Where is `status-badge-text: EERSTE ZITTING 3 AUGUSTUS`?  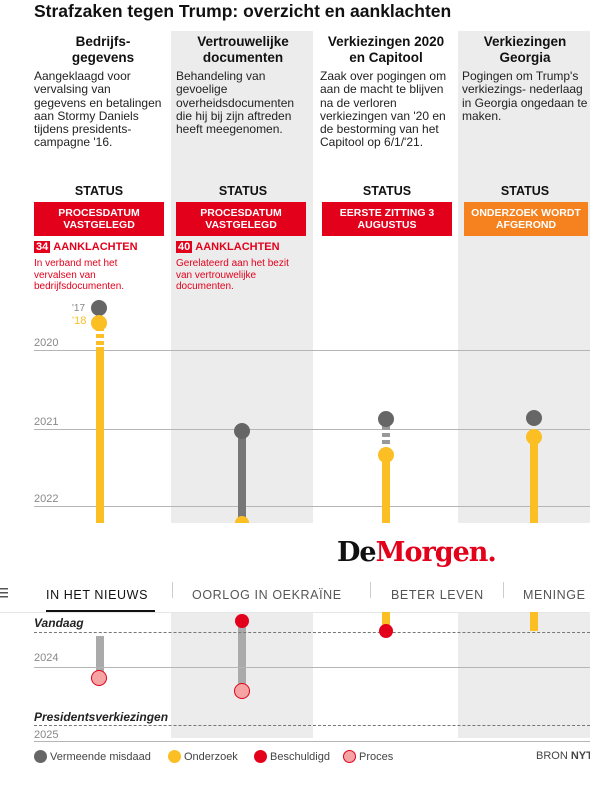 status-badge-text: EERSTE ZITTING 3 AUGUSTUS is located at coordinates (387, 219).